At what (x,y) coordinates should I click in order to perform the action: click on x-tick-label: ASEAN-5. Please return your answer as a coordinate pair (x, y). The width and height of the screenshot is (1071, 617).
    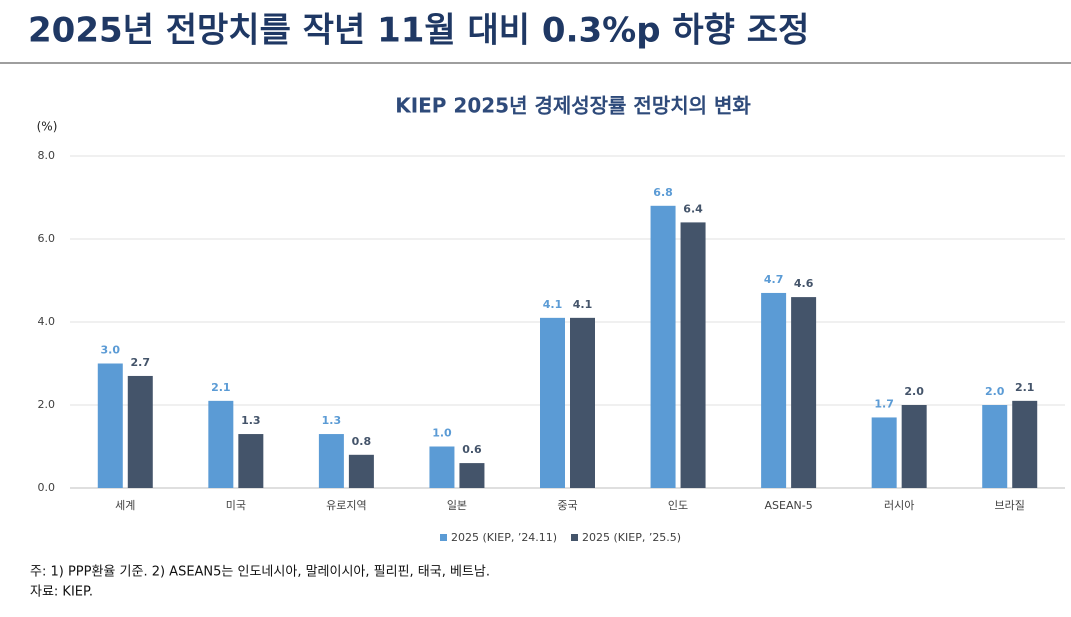
    Looking at the image, I should click on (789, 505).